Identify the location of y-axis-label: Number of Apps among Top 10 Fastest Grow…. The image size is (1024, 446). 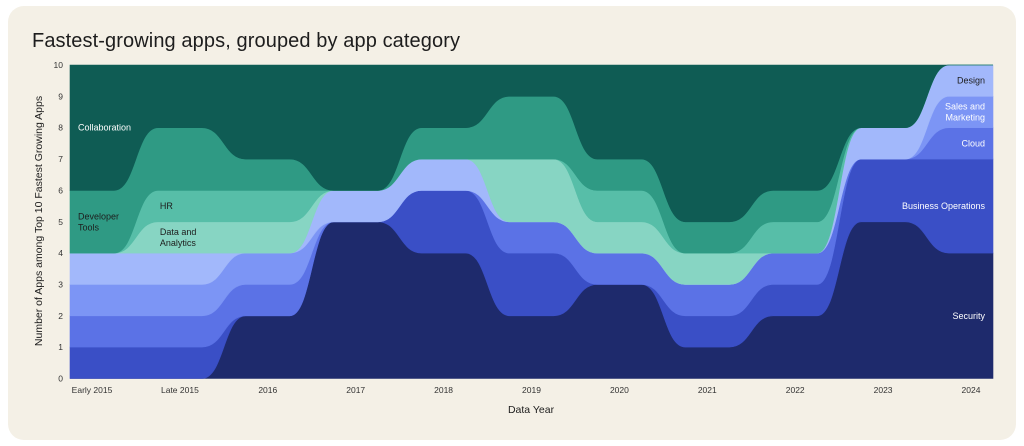
(39, 221).